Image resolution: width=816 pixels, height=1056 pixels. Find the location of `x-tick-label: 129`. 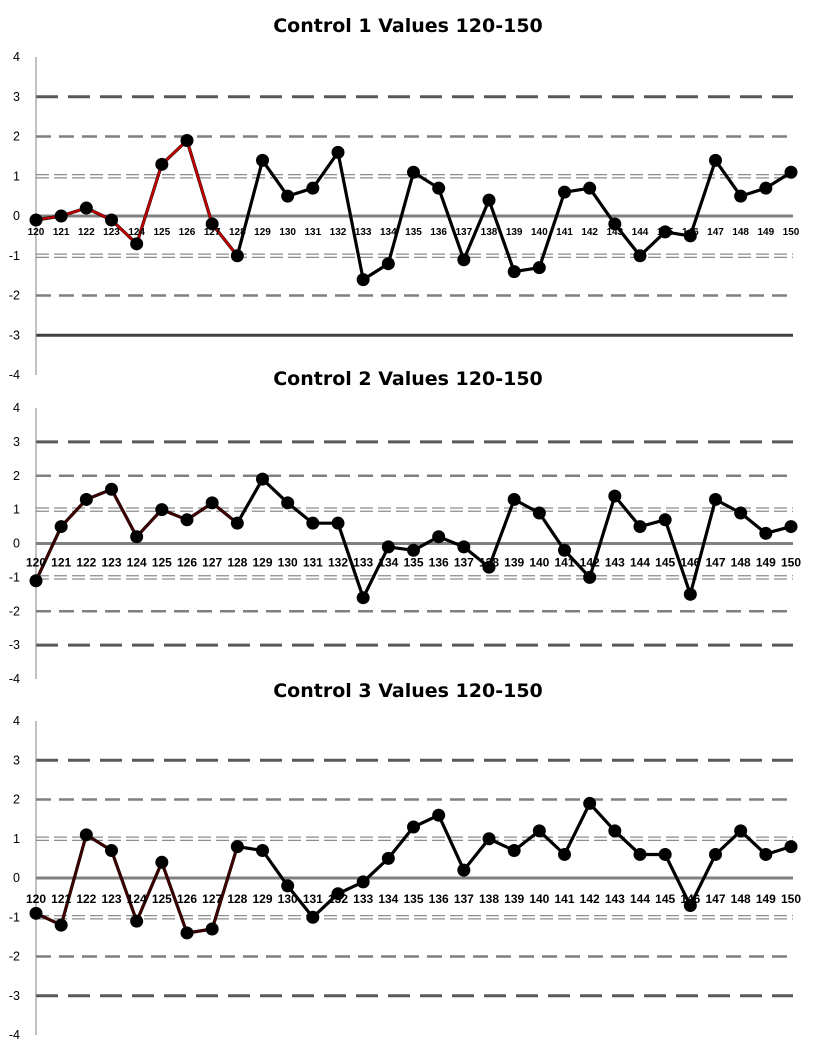

x-tick-label: 129 is located at coordinates (262, 899).